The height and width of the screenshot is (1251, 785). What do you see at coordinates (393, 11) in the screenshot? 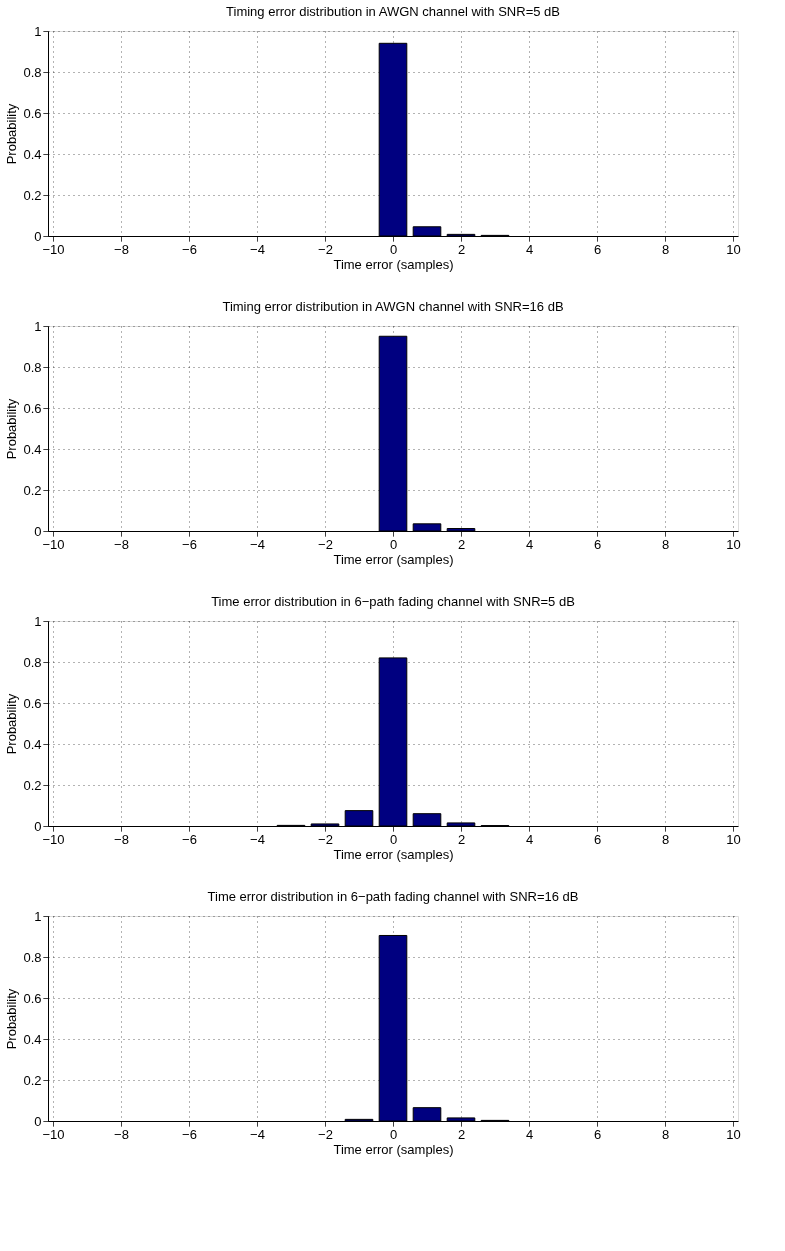
I see `chart-title: Timing error distribution in AWGN channel with SNR=5 dB` at bounding box center [393, 11].